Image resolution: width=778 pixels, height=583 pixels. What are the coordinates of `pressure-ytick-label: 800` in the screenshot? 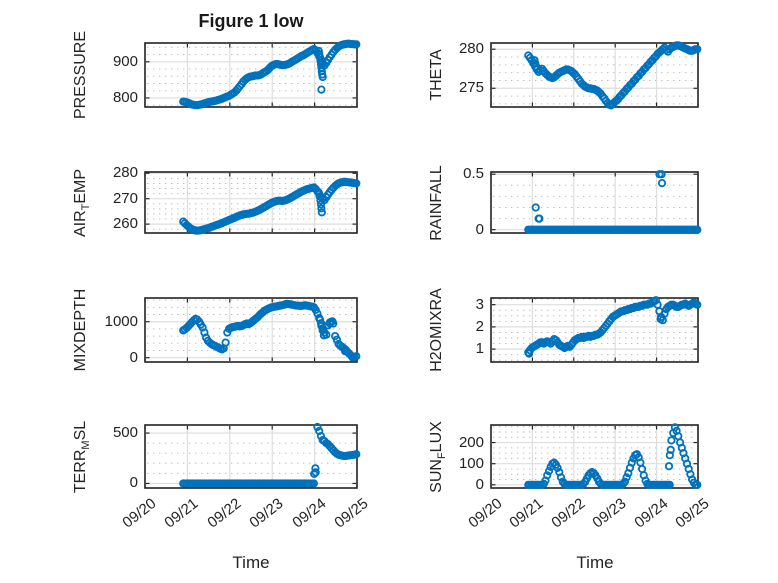 It's located at (125, 97).